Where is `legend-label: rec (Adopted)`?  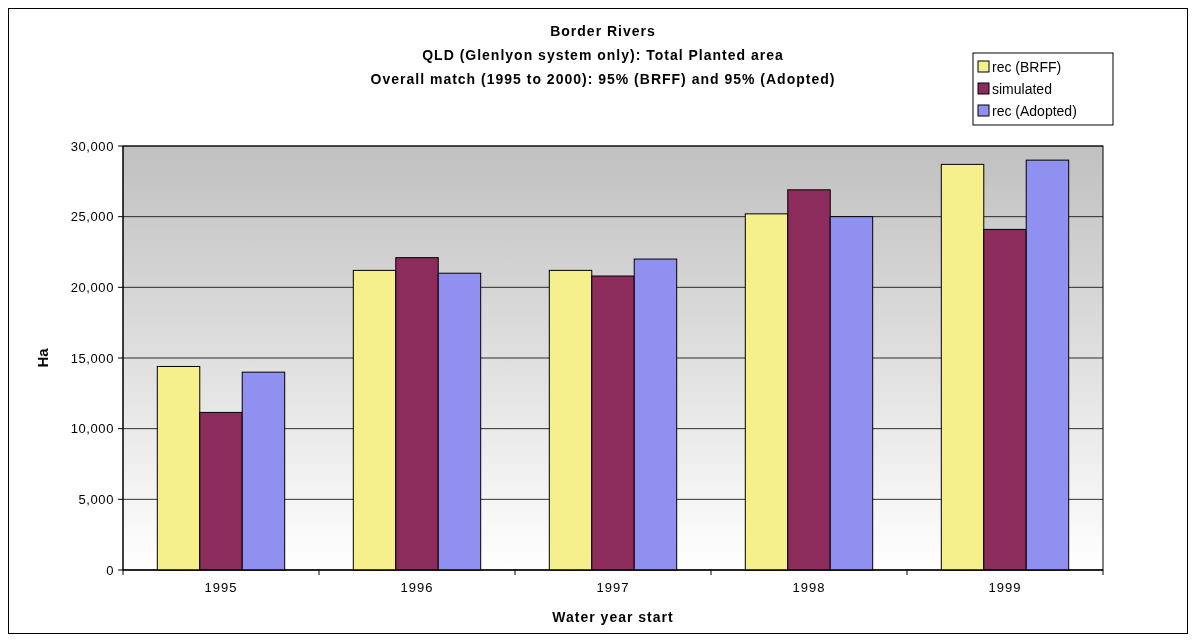 legend-label: rec (Adopted) is located at coordinates (1034, 110).